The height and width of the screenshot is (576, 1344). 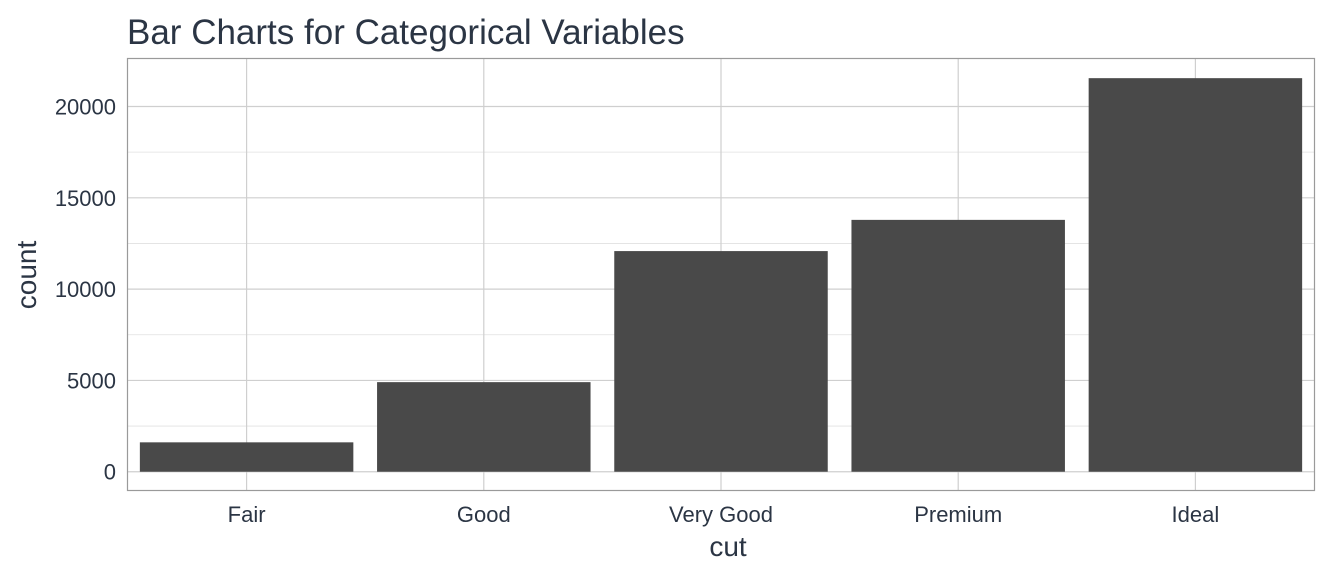 I want to click on y-tick-label: 15000, so click(x=85, y=198).